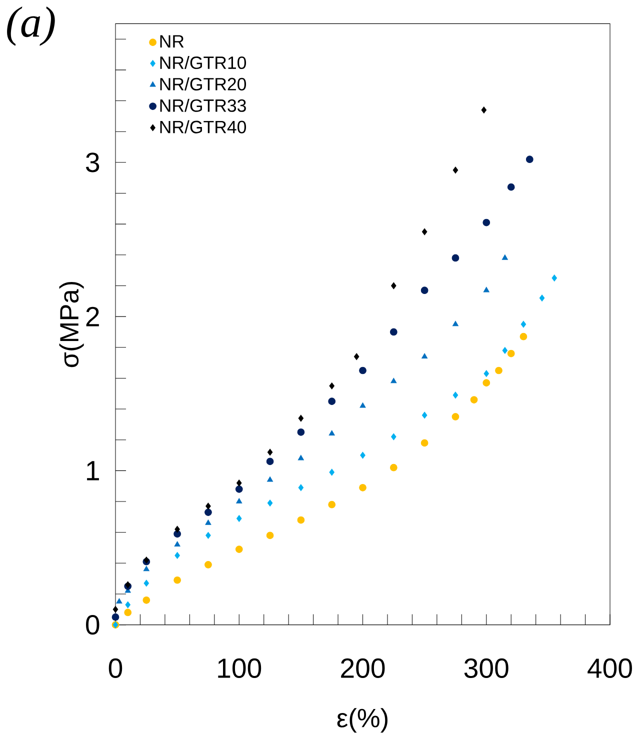 The height and width of the screenshot is (737, 637). What do you see at coordinates (92, 162) in the screenshot?
I see `y-tick-label: 3` at bounding box center [92, 162].